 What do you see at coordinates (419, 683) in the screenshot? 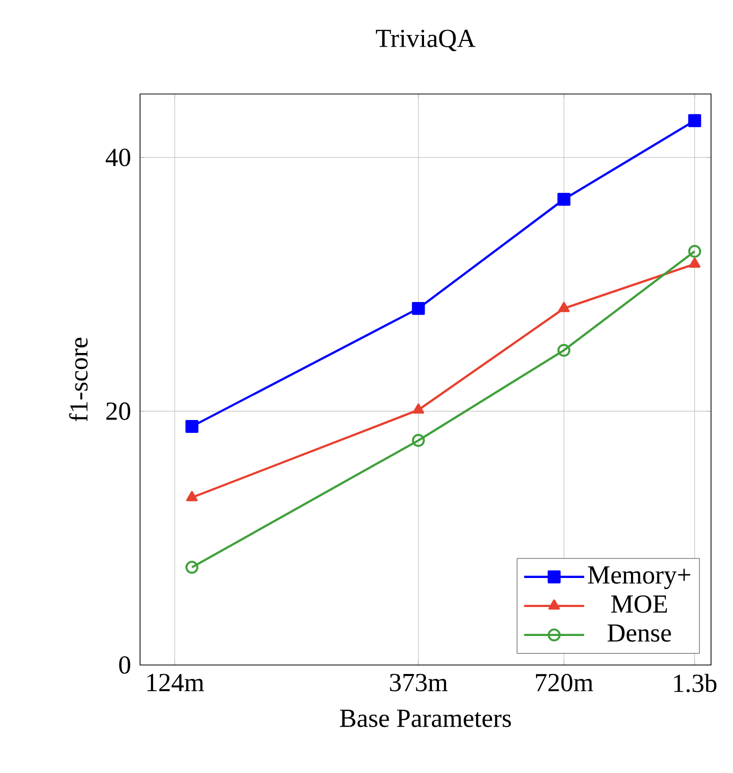
I see `x-tick-label: 373m` at bounding box center [419, 683].